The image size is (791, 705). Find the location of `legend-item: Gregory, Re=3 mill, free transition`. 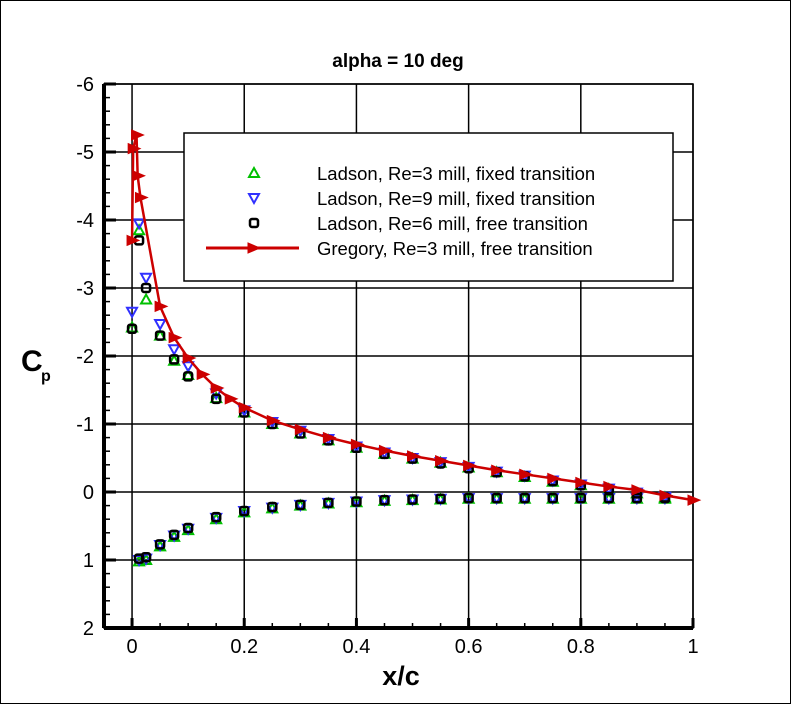

legend-item: Gregory, Re=3 mill, free transition is located at coordinates (399, 248).